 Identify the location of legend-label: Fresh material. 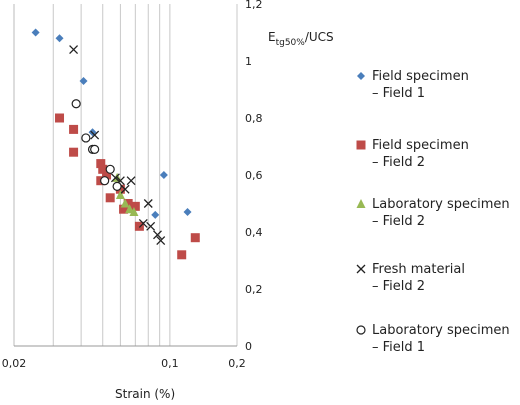
(418, 269).